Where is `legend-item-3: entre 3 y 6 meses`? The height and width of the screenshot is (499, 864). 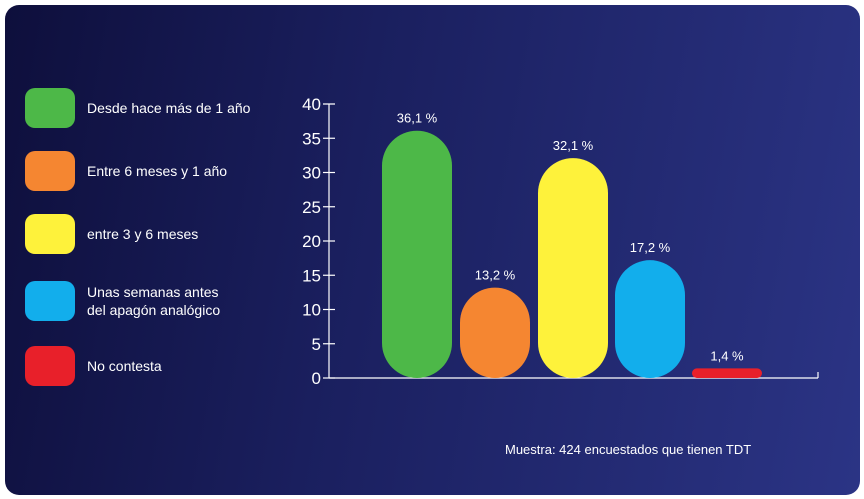
legend-item-3: entre 3 y 6 meses is located at coordinates (165, 236).